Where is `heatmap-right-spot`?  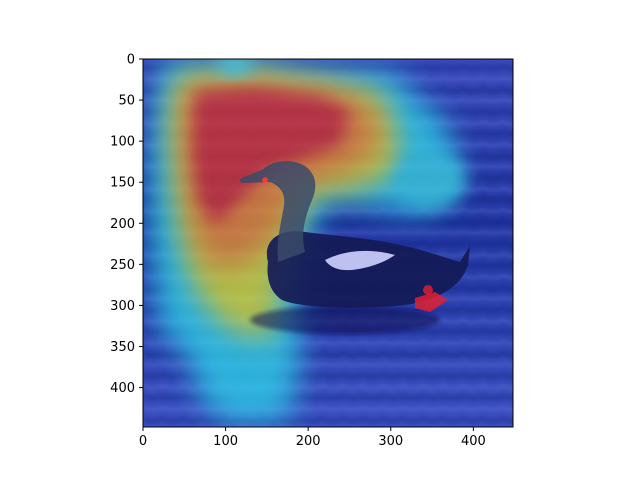 heatmap-right-spot is located at coordinates (430, 180).